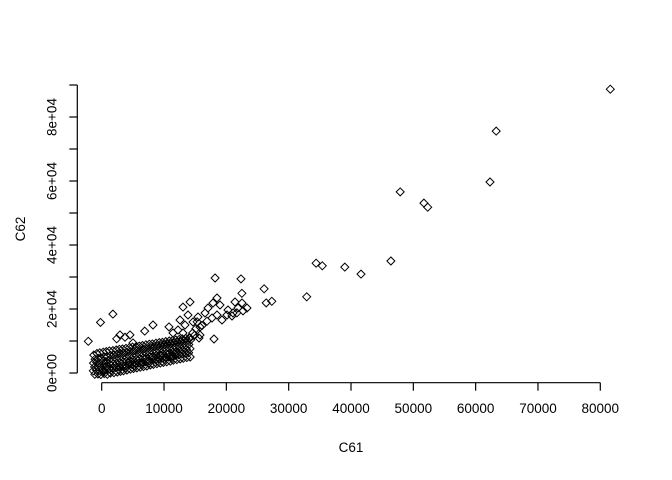 The image size is (672, 480). Describe the element at coordinates (414, 408) in the screenshot. I see `x-tick-label: 50000` at that location.